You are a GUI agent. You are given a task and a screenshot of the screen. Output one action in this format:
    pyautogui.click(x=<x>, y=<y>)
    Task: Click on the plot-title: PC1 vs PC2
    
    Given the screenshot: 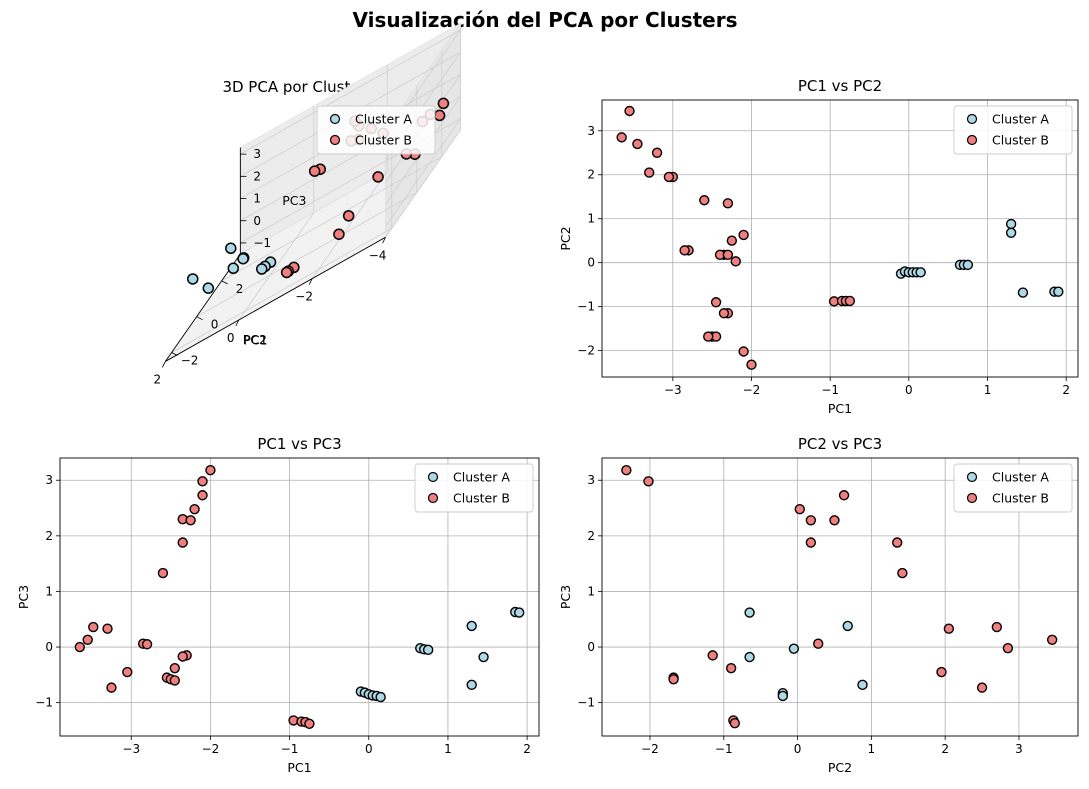 What is the action you would take?
    pyautogui.click(x=840, y=86)
    